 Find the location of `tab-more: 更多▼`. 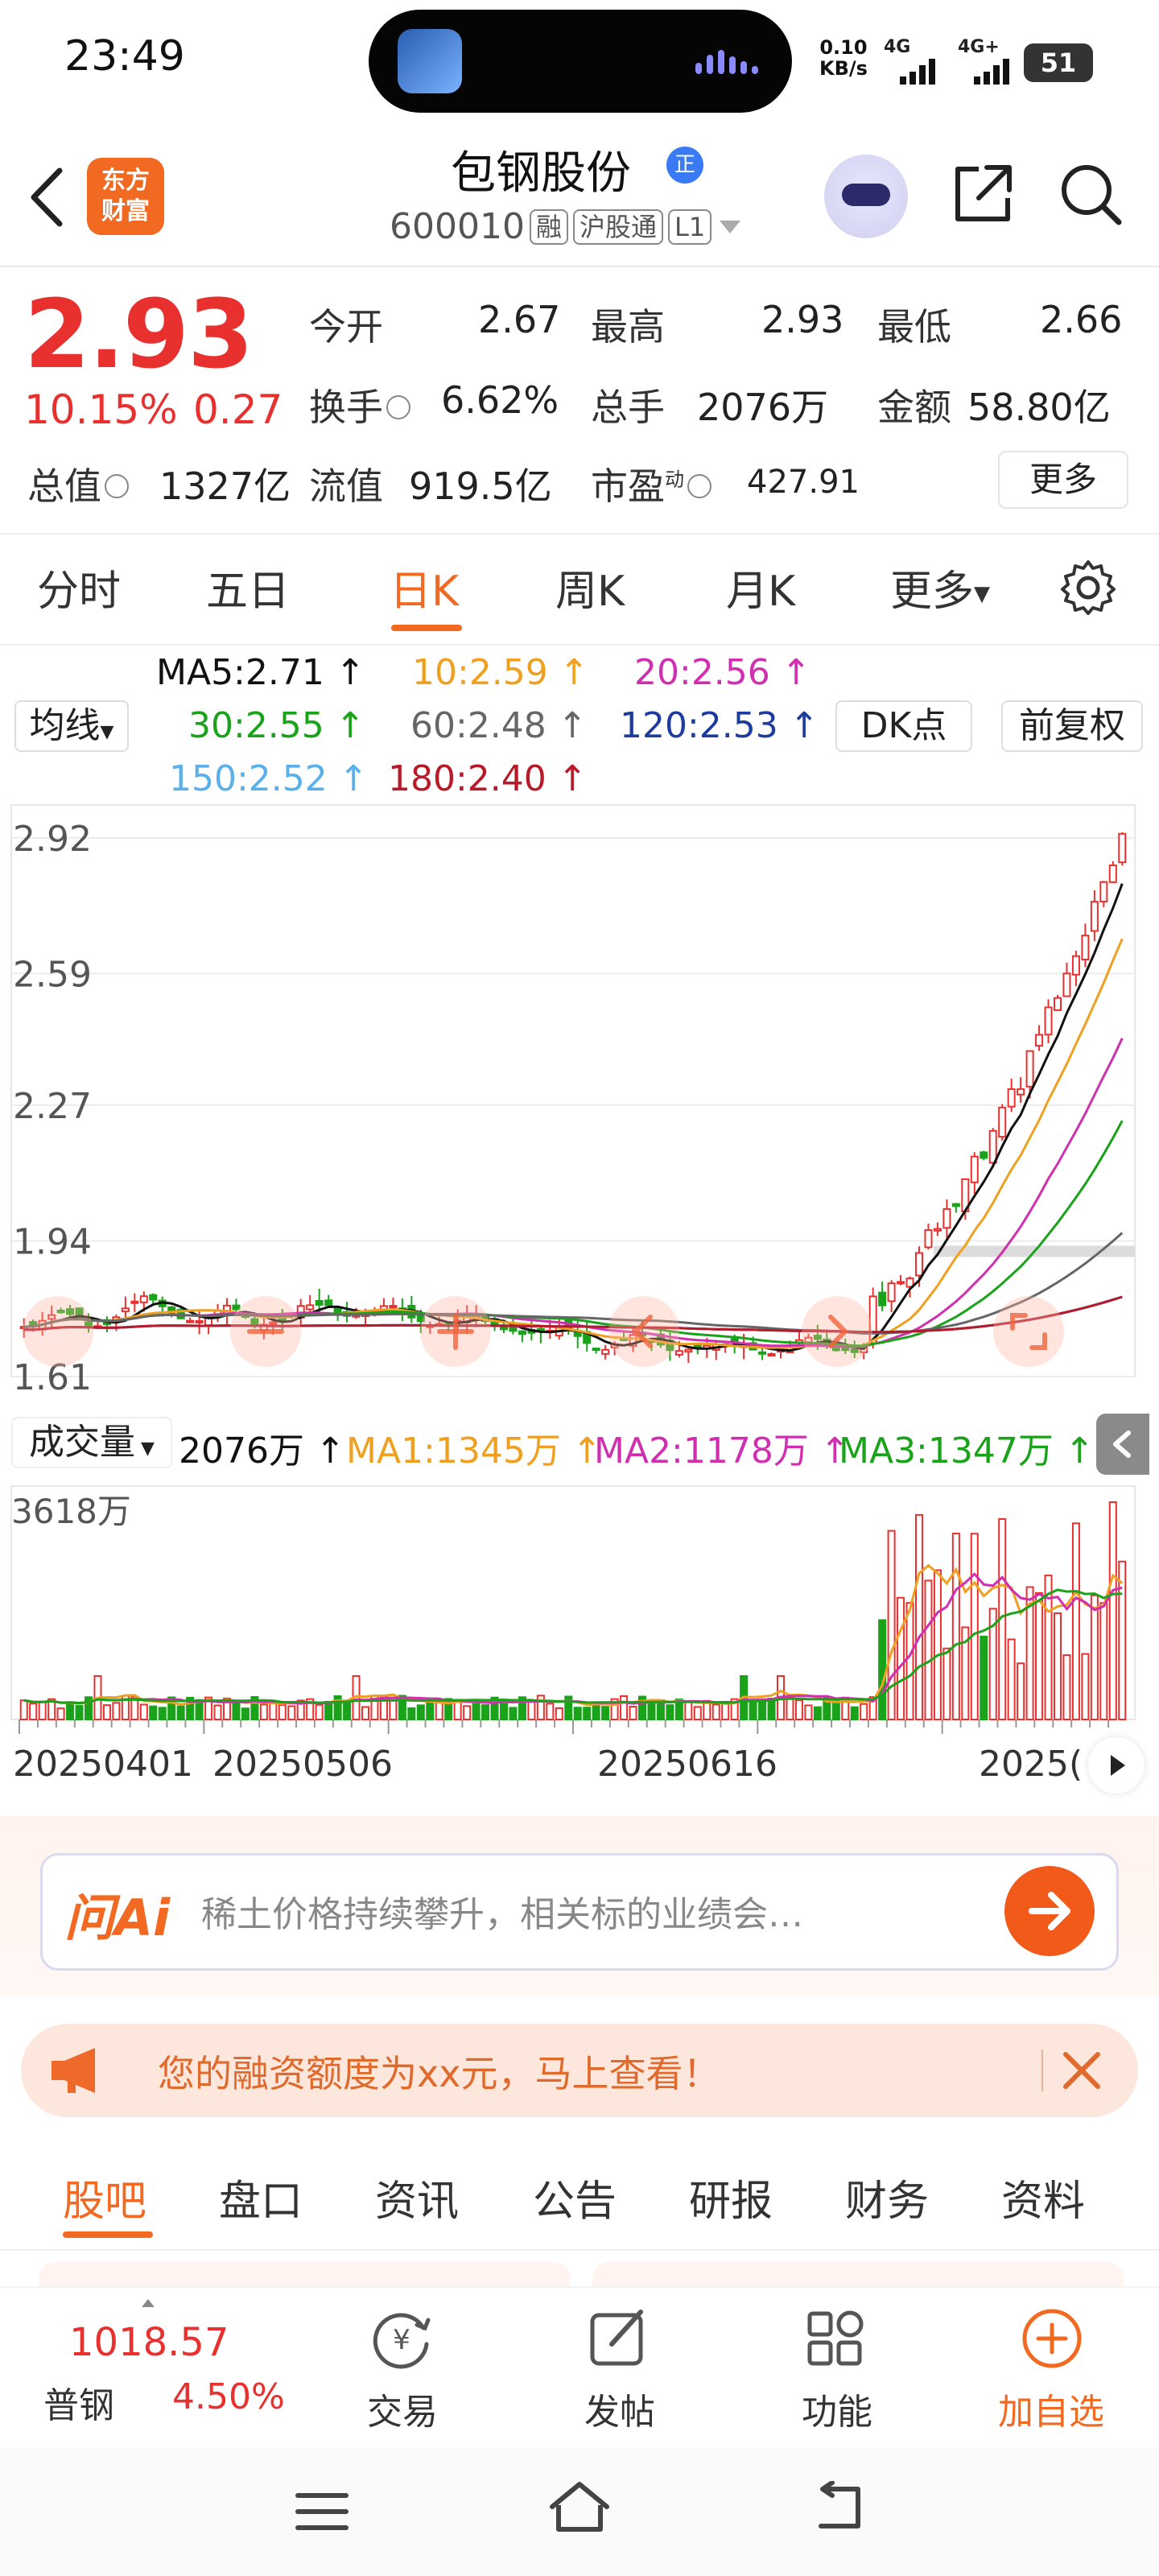

tab-more: 更多▼ is located at coordinates (940, 587).